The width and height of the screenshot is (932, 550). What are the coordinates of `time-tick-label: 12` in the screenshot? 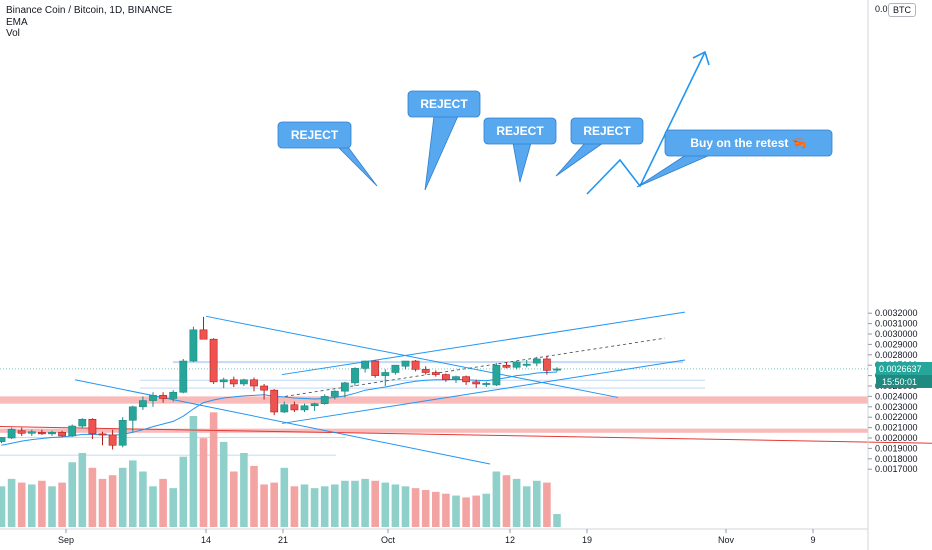 It's located at (510, 540).